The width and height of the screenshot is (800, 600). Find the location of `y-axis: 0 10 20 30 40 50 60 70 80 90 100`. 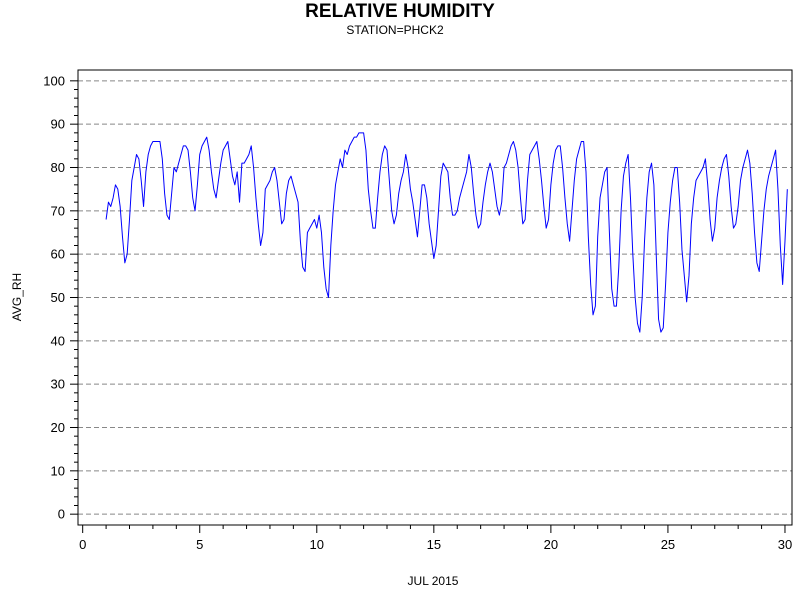

y-axis: 0 10 20 30 40 50 60 70 80 90 100 is located at coordinates (60, 297).